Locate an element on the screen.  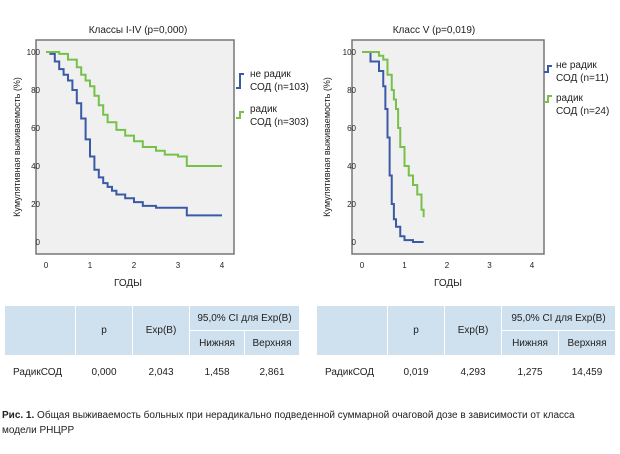
legend-line-2: СОД (n=11) is located at coordinates (582, 78).